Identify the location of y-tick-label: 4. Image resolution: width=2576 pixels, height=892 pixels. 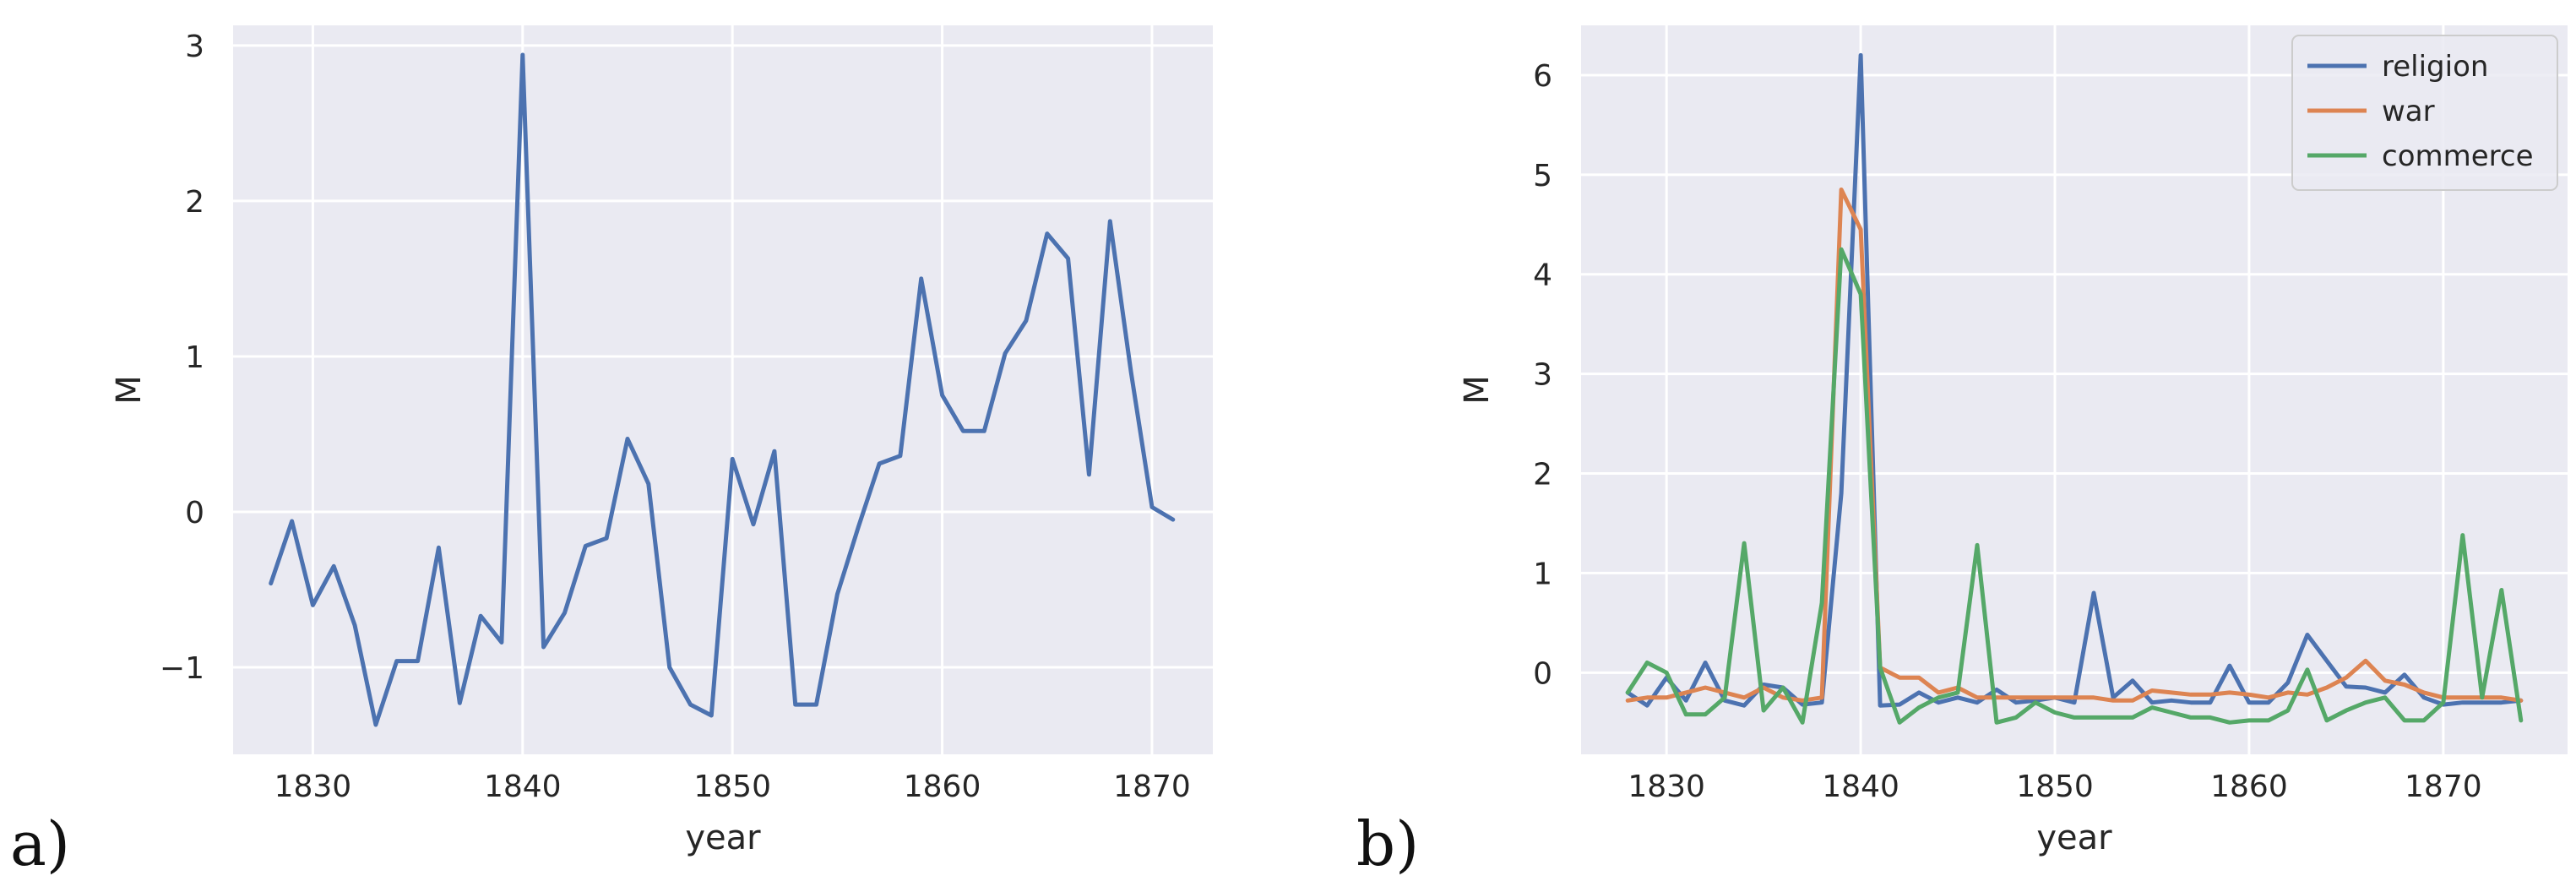
(1542, 276).